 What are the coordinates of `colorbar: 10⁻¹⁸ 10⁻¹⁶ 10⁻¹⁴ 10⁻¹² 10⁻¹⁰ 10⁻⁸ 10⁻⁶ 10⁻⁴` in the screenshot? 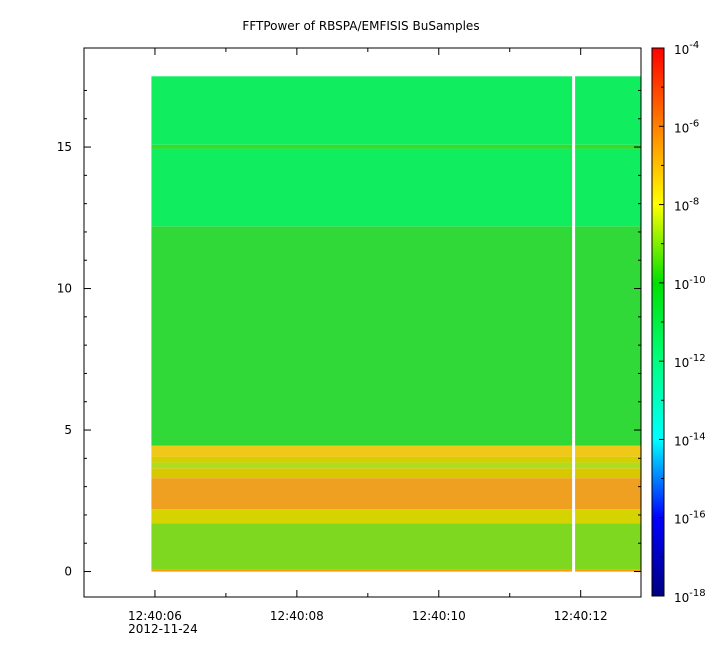 It's located at (678, 322).